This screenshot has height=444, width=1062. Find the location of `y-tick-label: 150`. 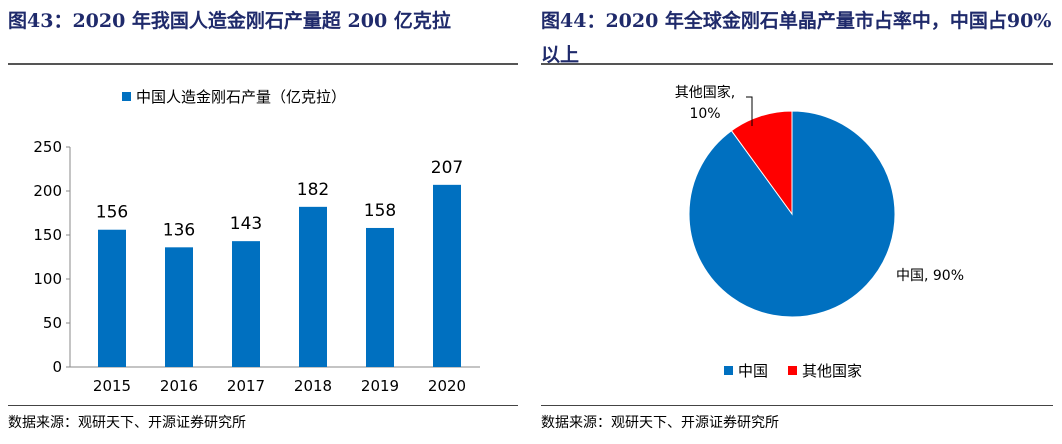

y-tick-label: 150 is located at coordinates (47, 235).